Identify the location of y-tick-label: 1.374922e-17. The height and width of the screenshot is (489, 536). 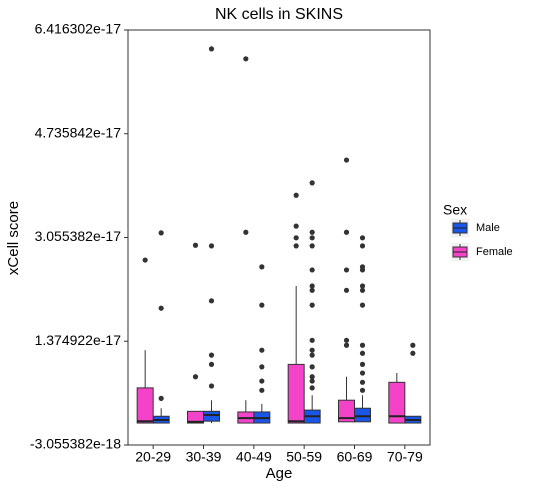
(78, 340).